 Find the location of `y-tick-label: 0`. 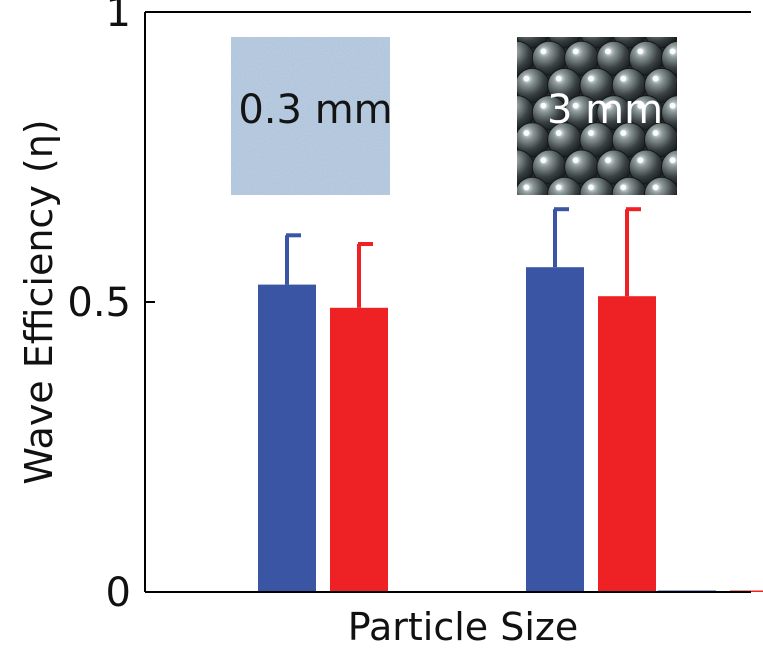

y-tick-label: 0 is located at coordinates (118, 593).